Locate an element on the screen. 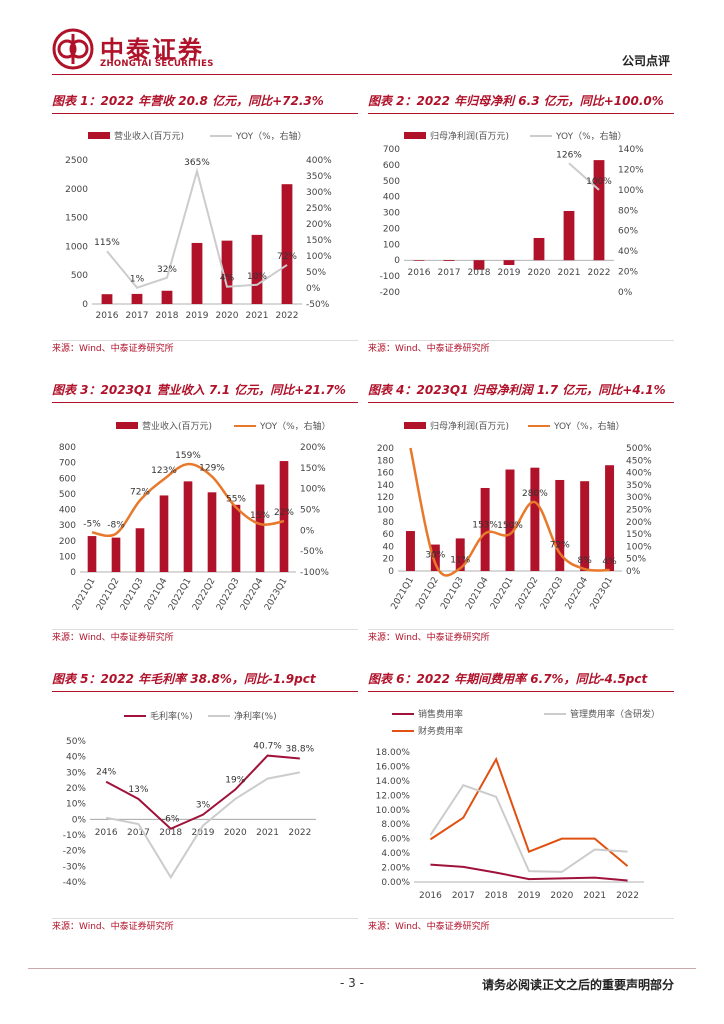 The image size is (724, 1024). panel-title-6: 图表 6：2022 年期间费用率 6.7%，同比-4.5pct is located at coordinates (521, 679).